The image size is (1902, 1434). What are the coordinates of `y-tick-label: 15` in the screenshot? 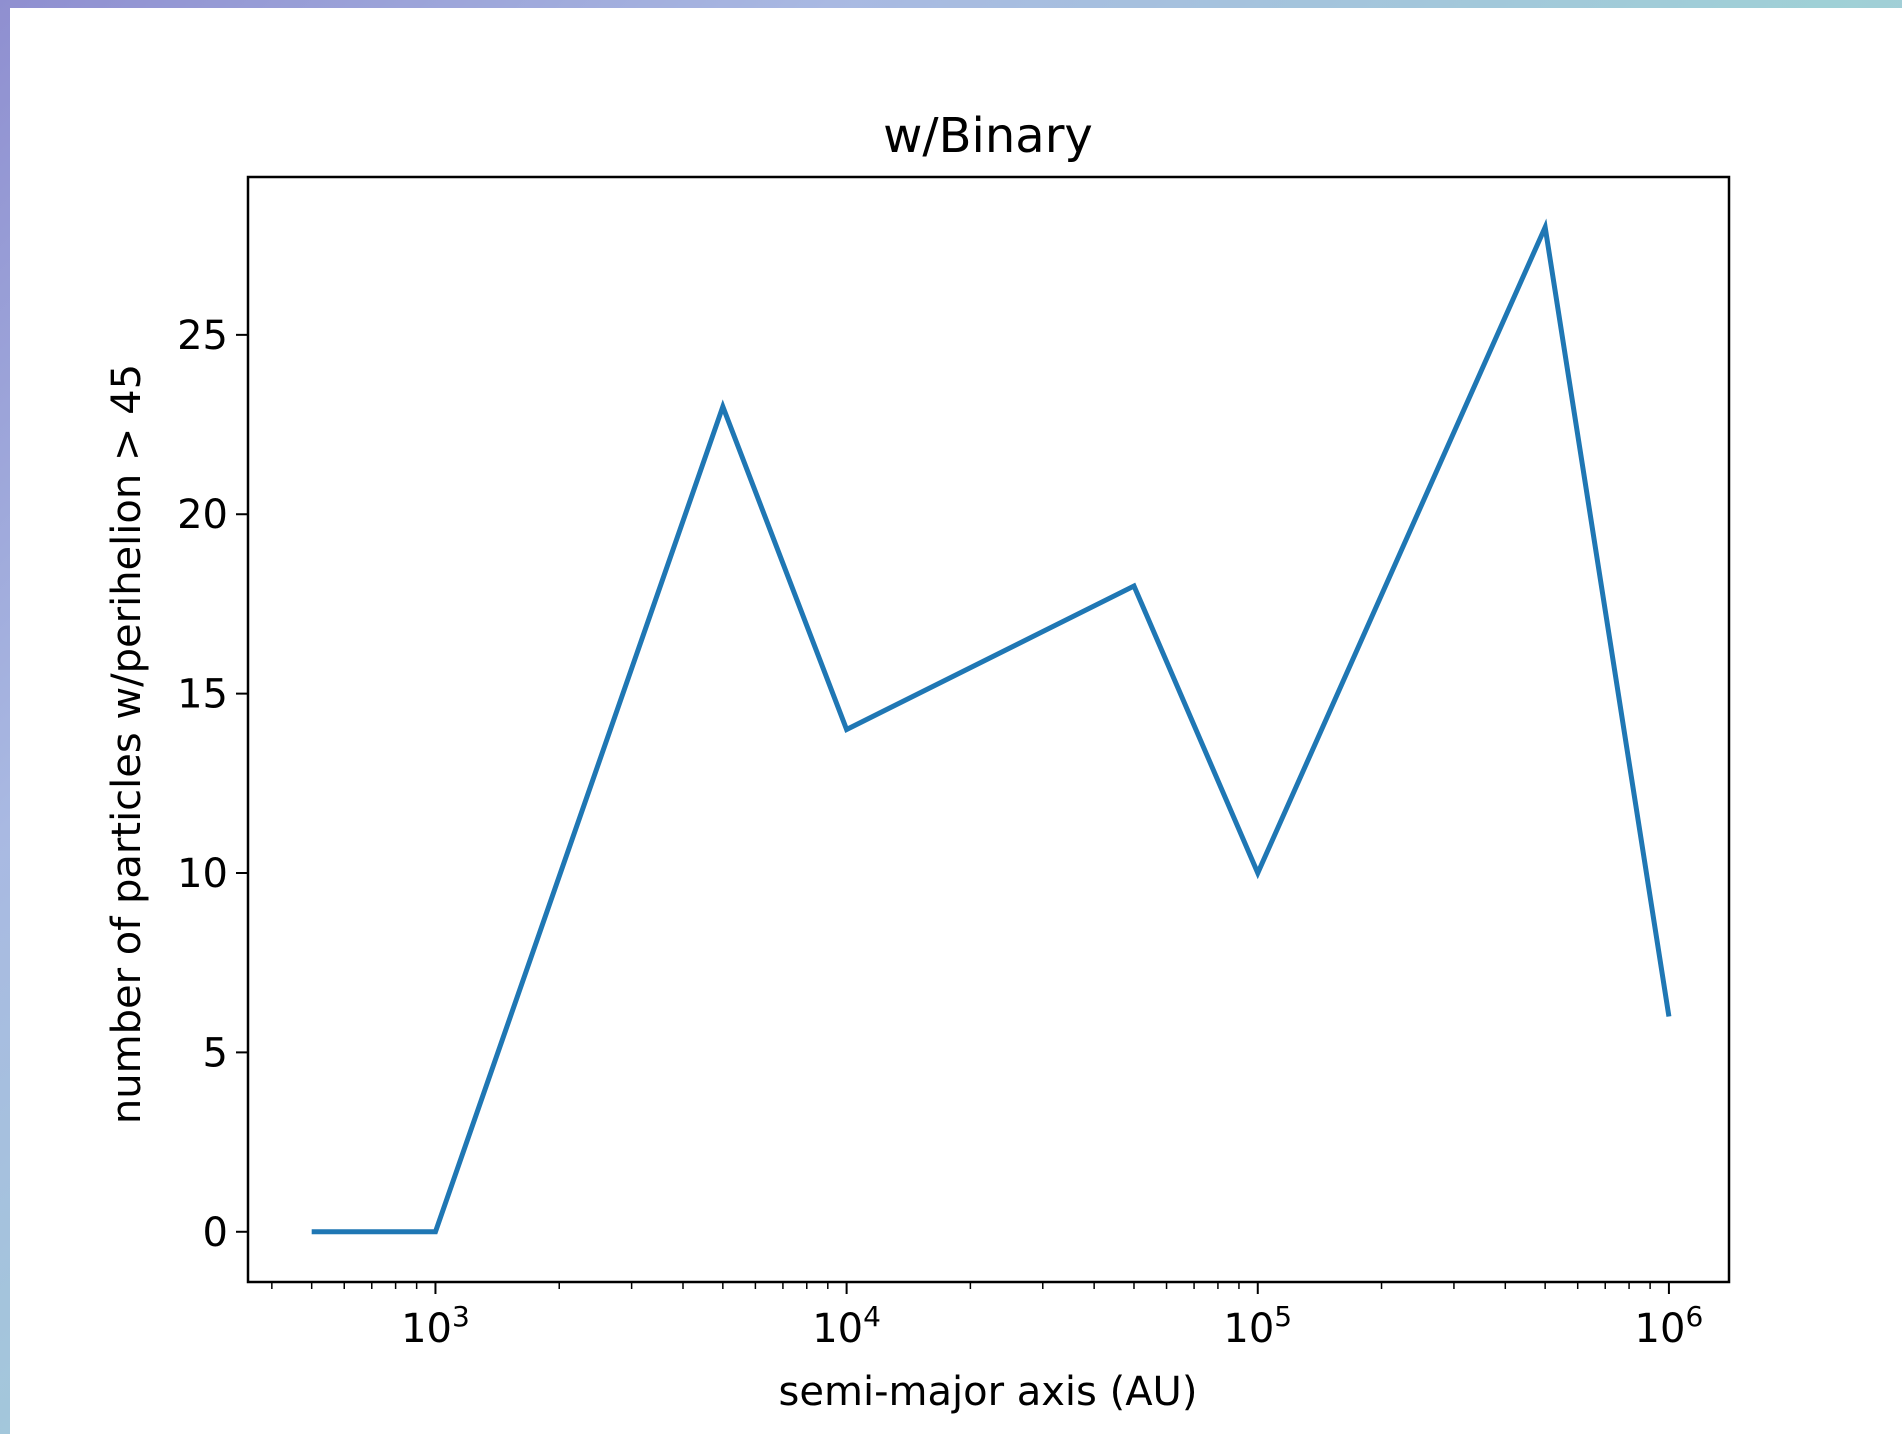 It's located at (202, 695).